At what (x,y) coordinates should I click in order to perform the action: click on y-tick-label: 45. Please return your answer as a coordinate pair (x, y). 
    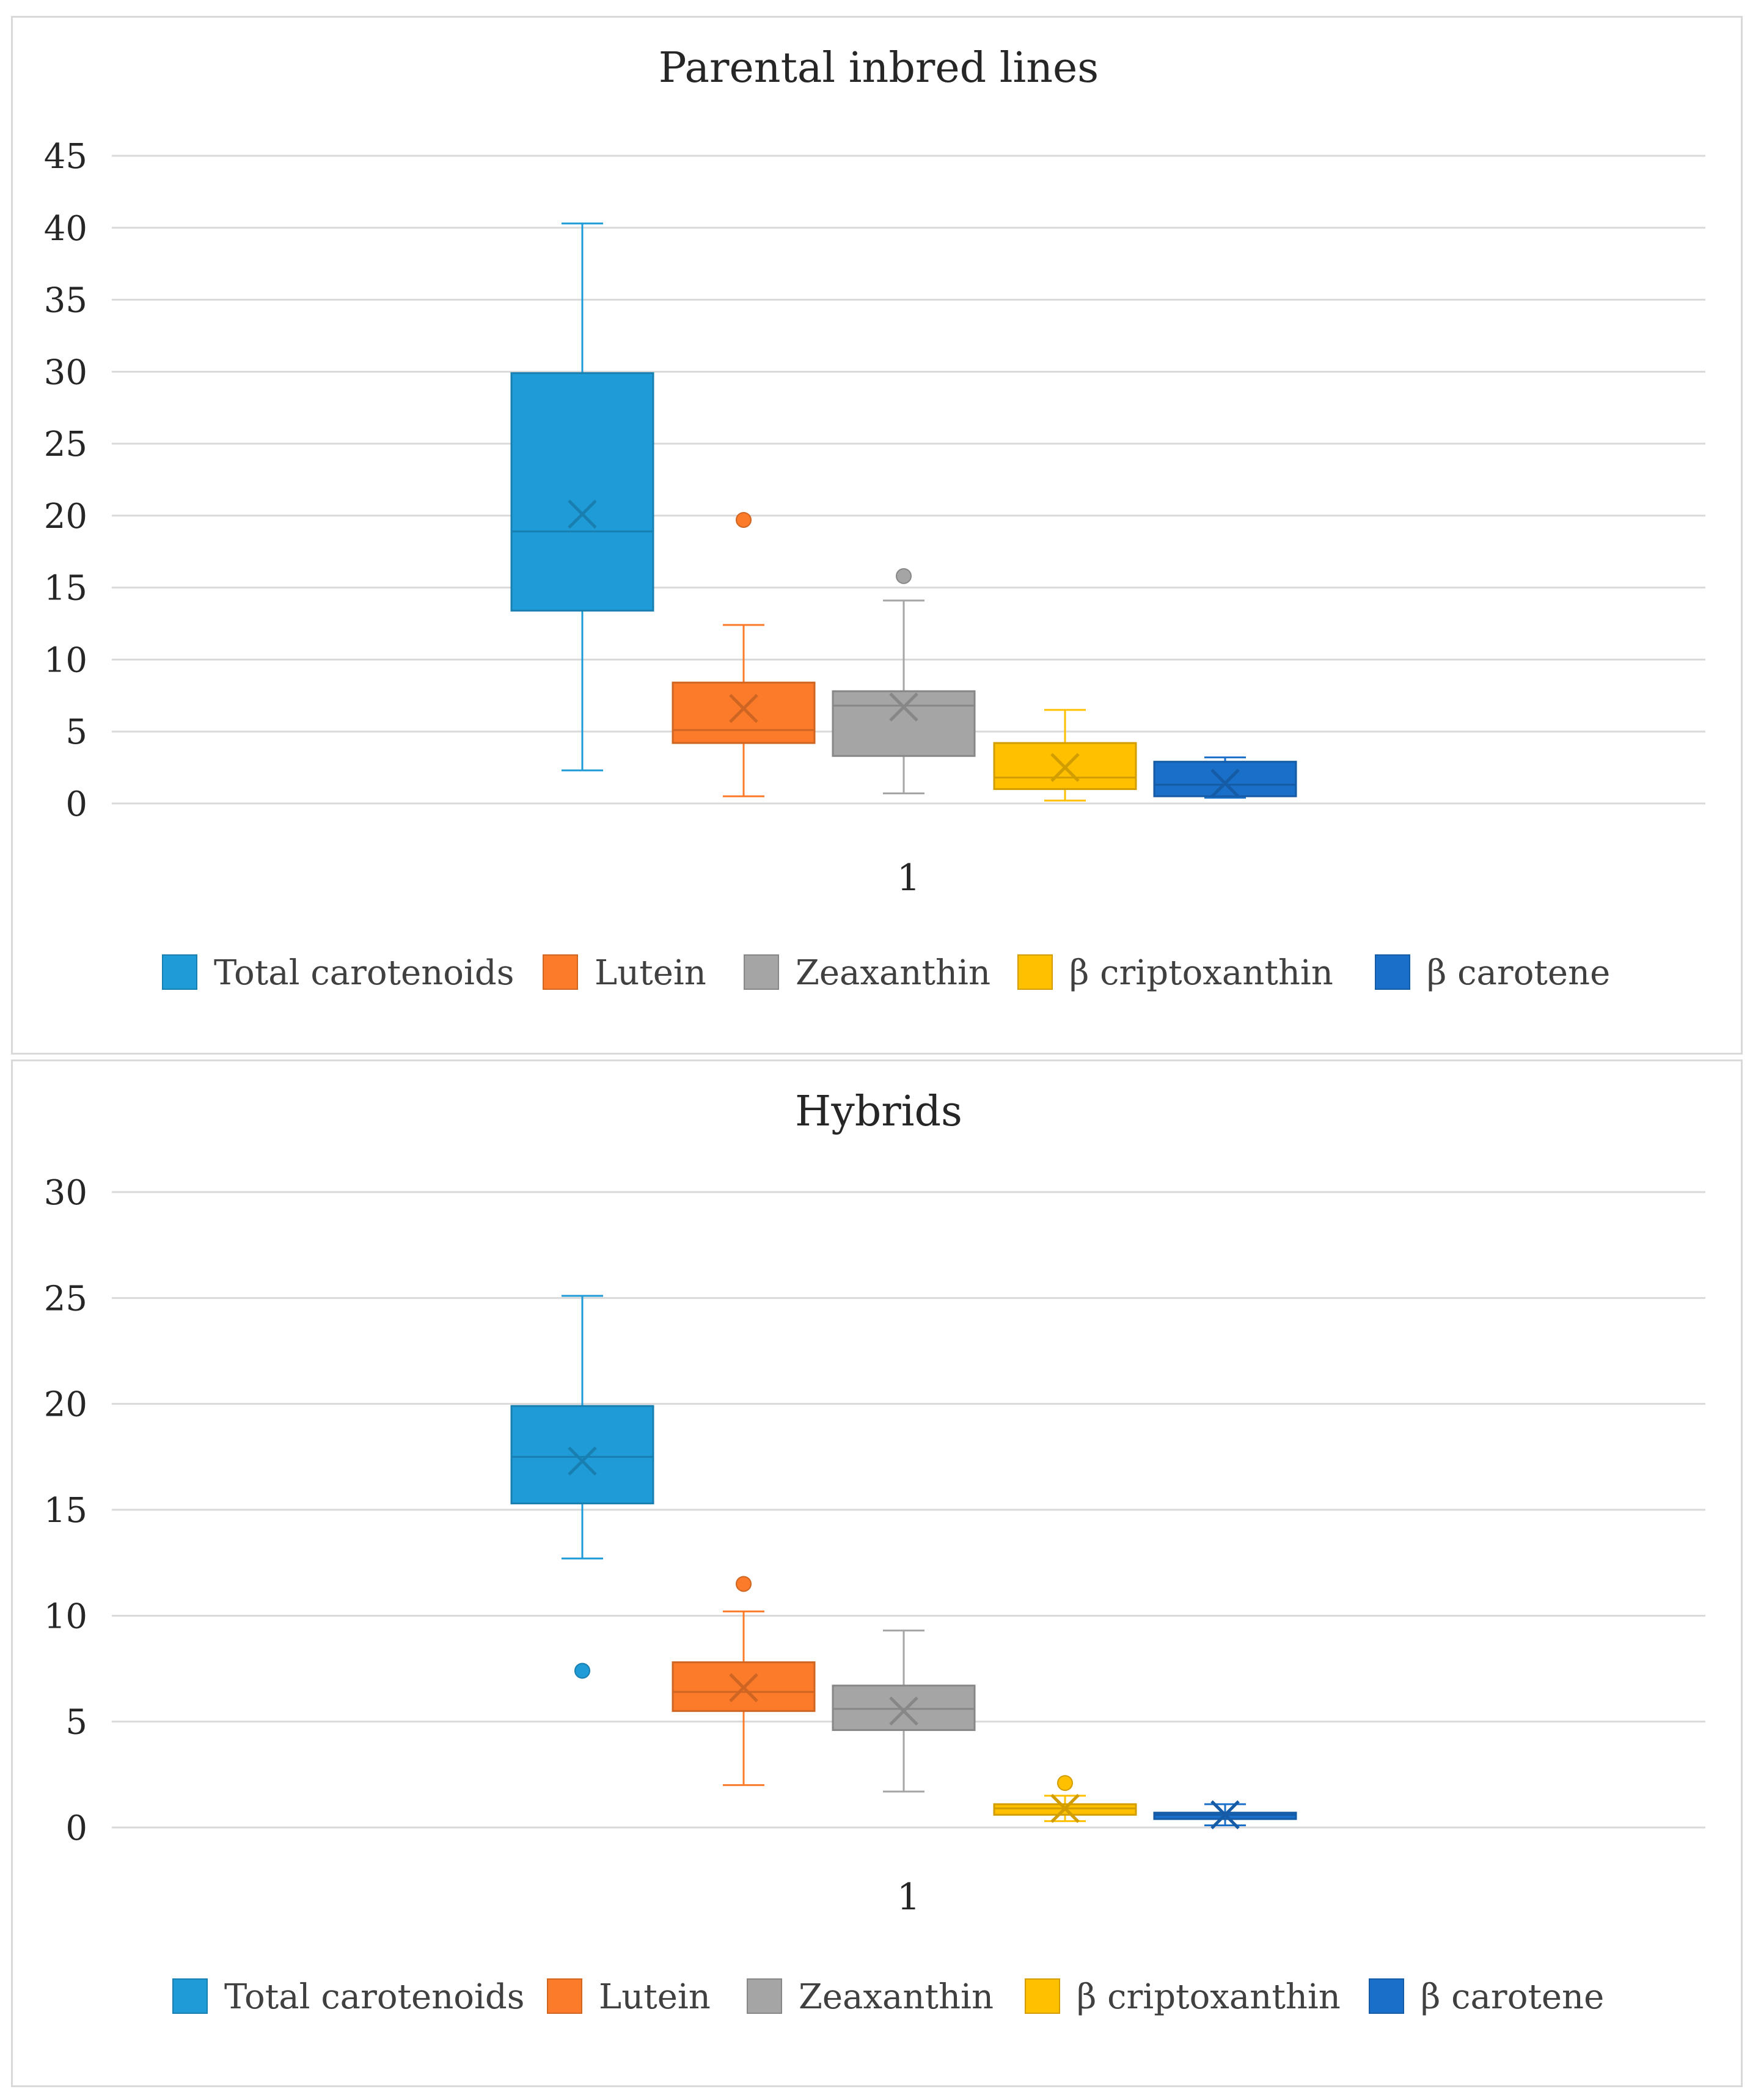
    Looking at the image, I should click on (65, 157).